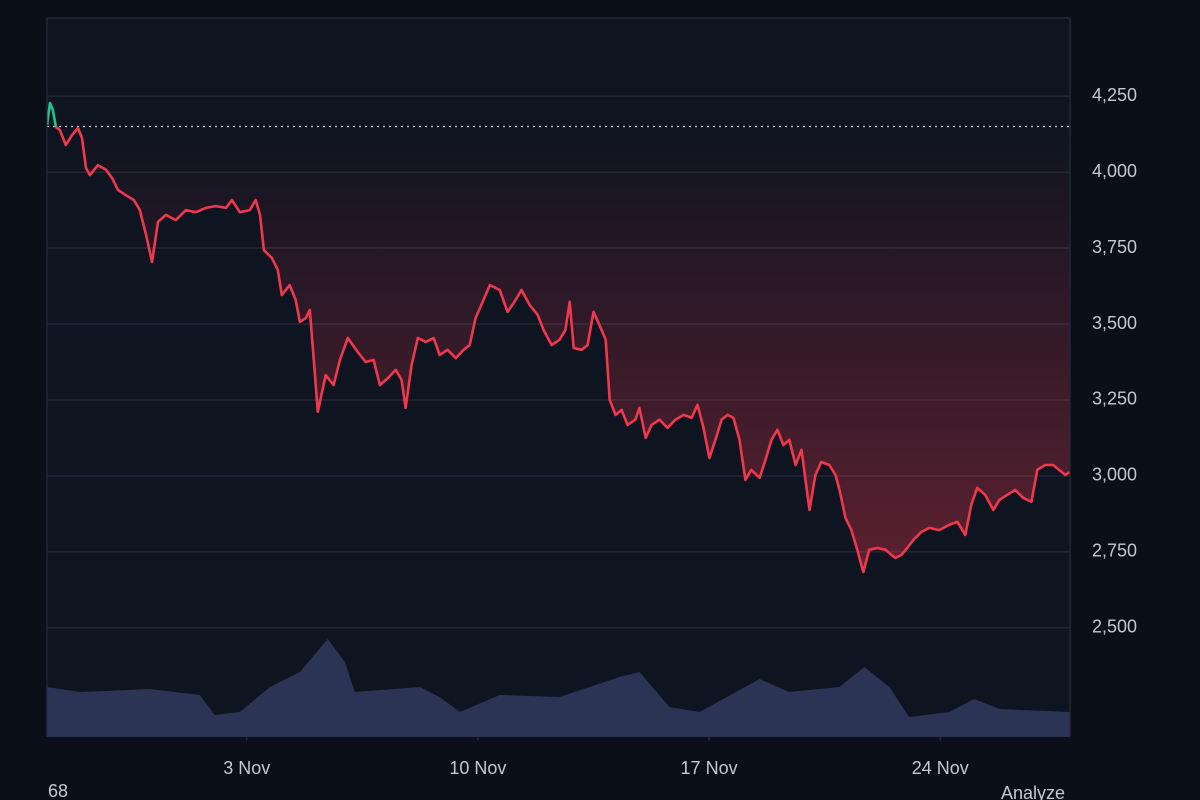 The height and width of the screenshot is (800, 1200). I want to click on y-tick-label: 4,000, so click(1114, 171).